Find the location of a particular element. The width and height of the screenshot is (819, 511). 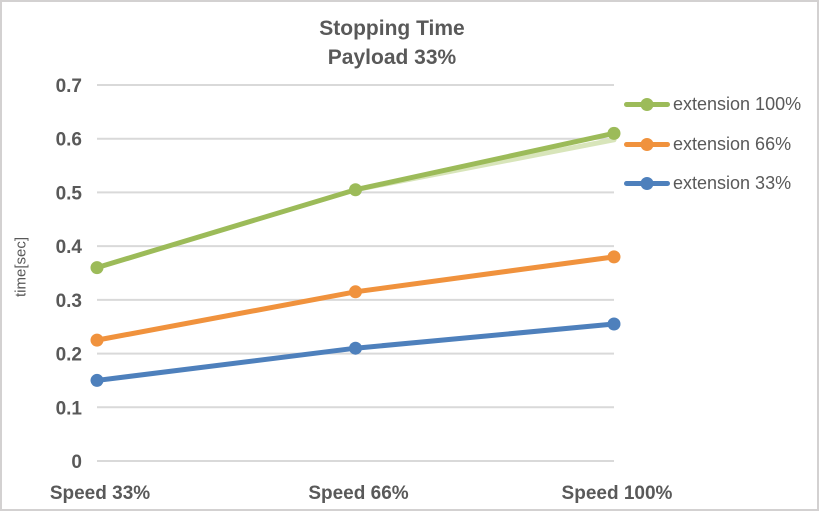

y-tick-label: 0.1 is located at coordinates (69, 408).